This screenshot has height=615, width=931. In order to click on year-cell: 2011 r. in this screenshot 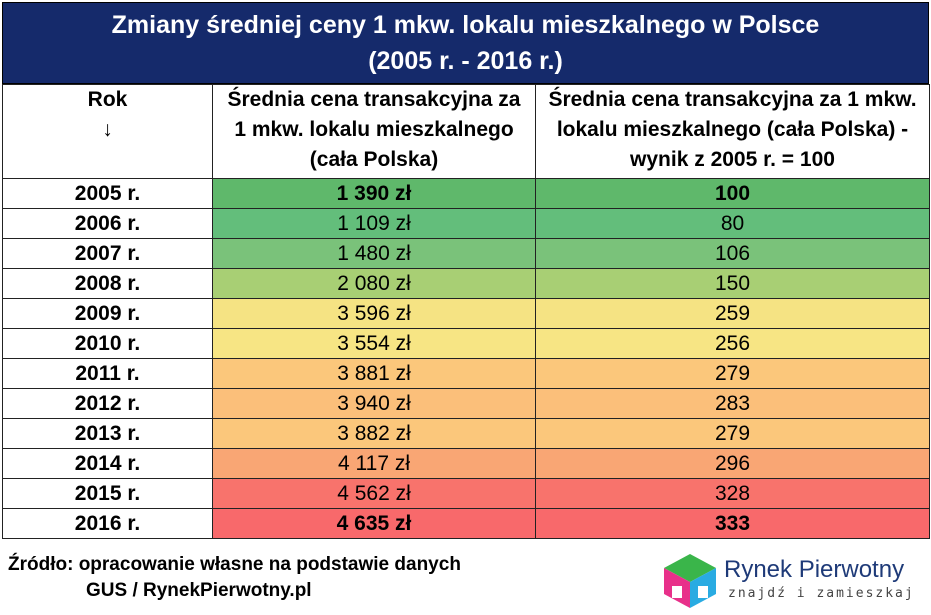, I will do `click(107, 373)`.